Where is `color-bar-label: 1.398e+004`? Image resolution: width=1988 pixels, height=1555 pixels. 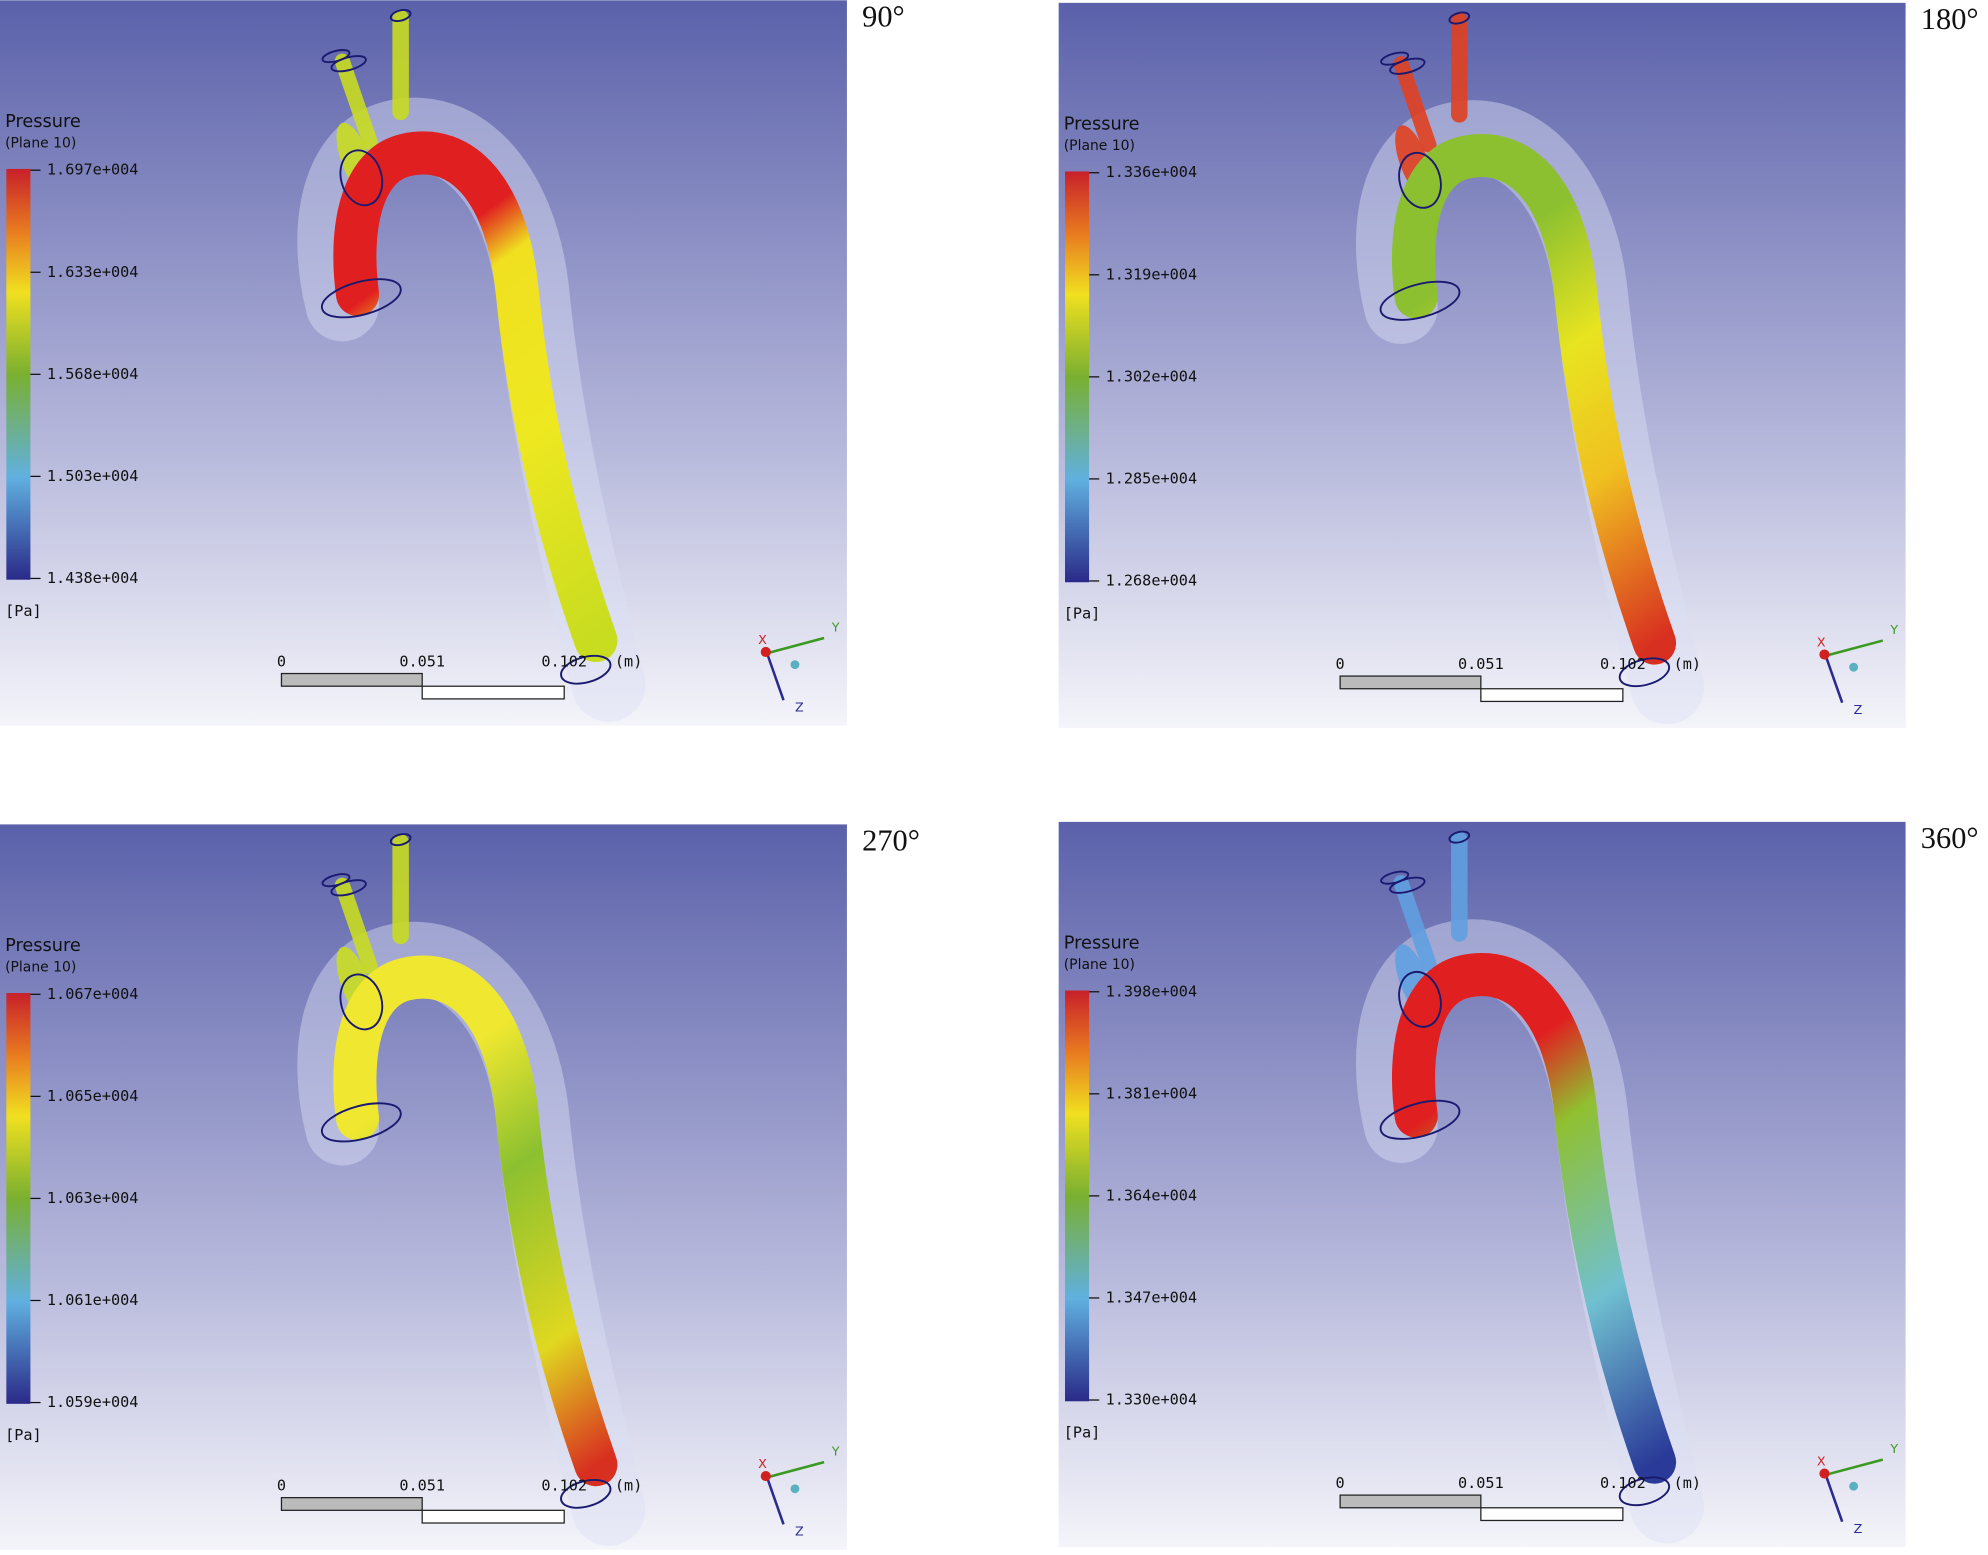
color-bar-label: 1.398e+004 is located at coordinates (1152, 991).